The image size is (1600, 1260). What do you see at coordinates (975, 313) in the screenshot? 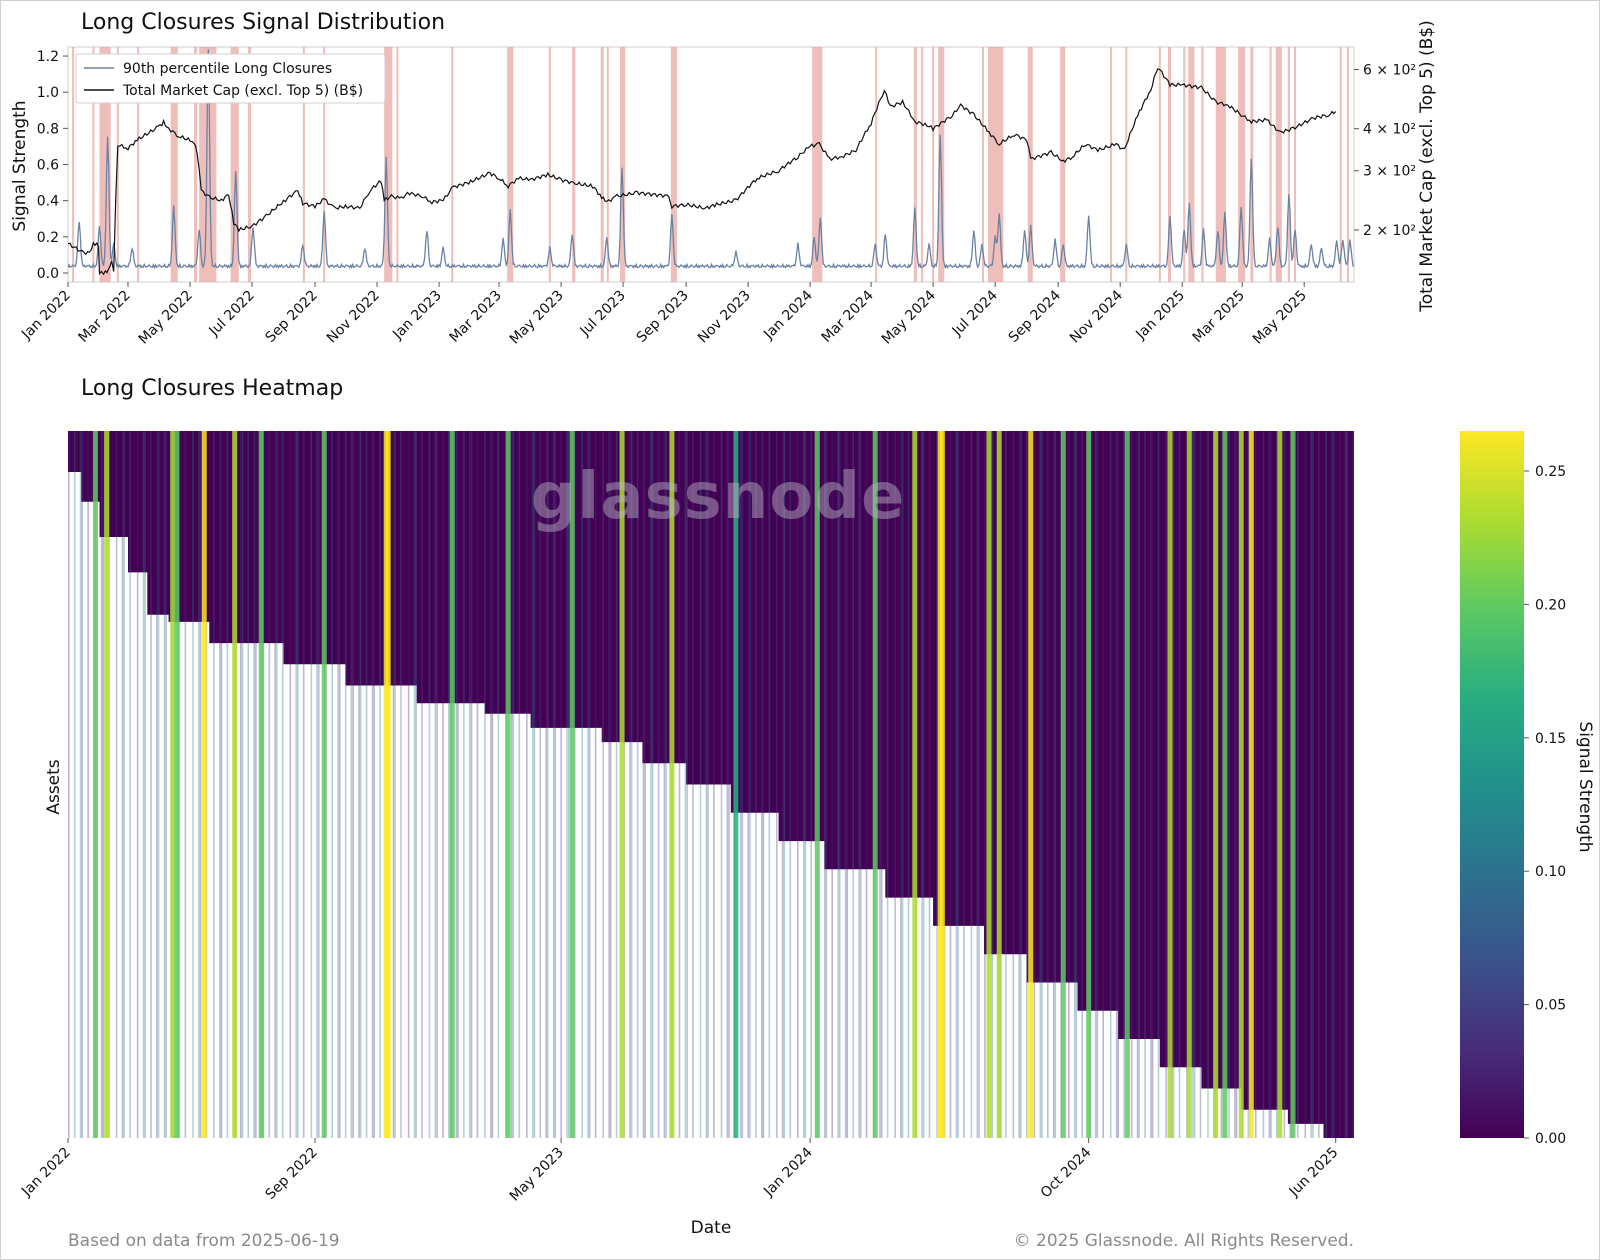
I see `top-x-tick-label: Jul 2024` at bounding box center [975, 313].